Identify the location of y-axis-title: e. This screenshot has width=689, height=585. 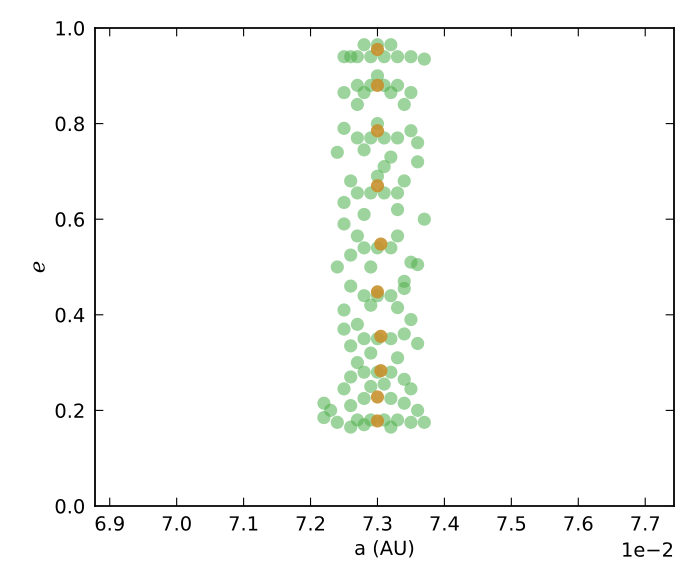
(39, 267).